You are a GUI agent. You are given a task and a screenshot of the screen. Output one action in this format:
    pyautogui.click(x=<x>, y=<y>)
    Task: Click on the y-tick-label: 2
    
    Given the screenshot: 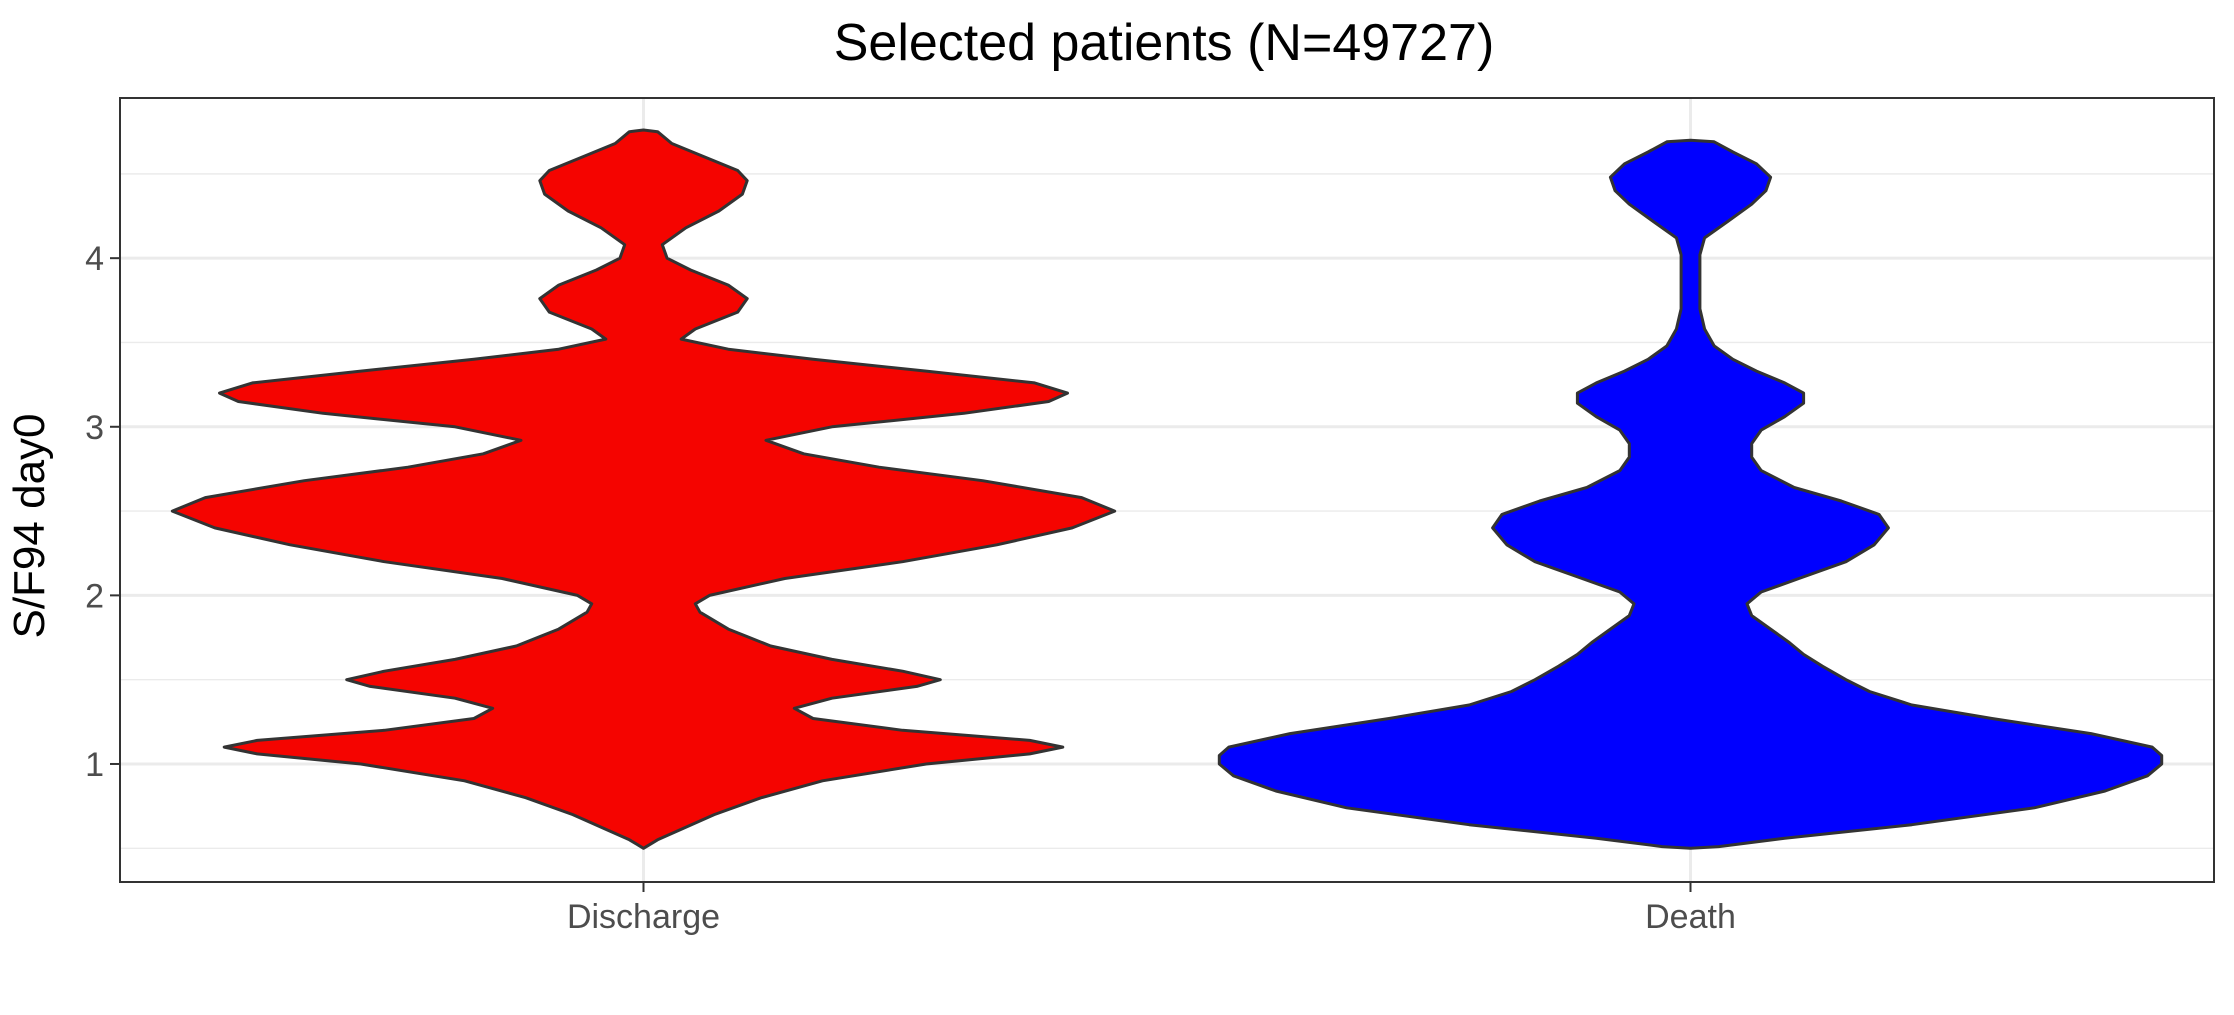 What is the action you would take?
    pyautogui.click(x=94, y=596)
    